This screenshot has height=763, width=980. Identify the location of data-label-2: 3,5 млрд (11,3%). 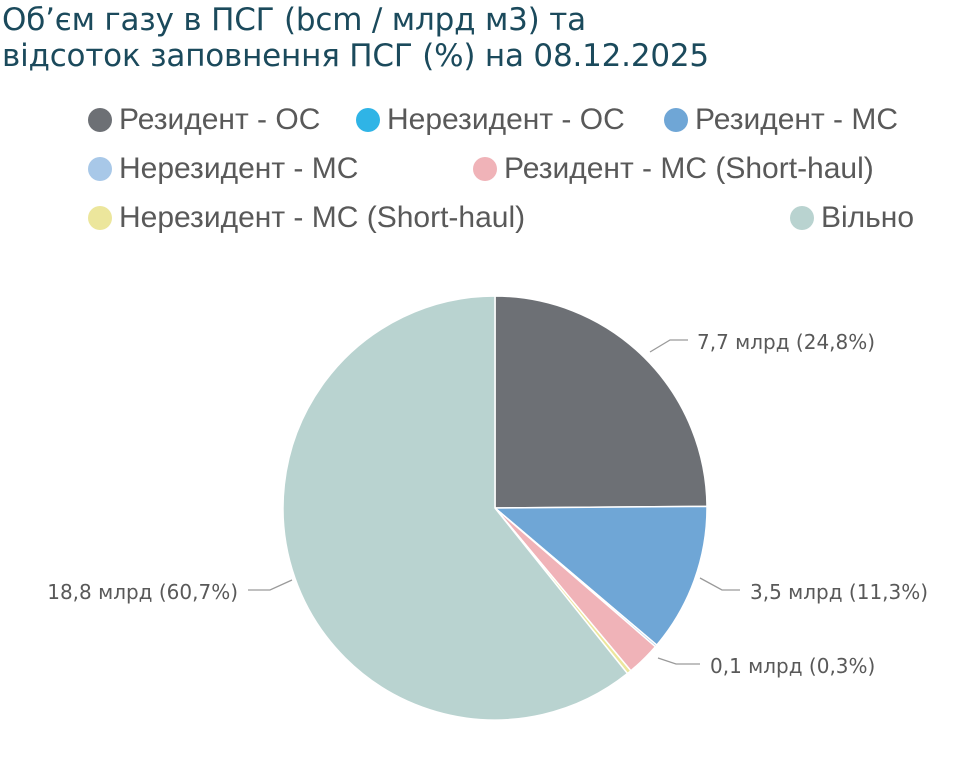
(839, 592).